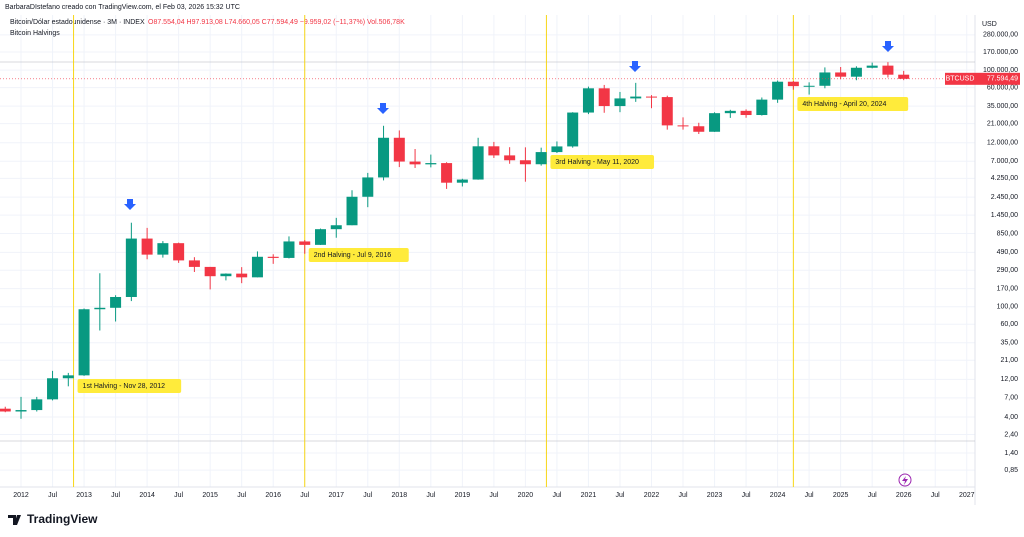 Image resolution: width=1024 pixels, height=537 pixels. What do you see at coordinates (129, 386) in the screenshot?
I see `halving-label-bg` at bounding box center [129, 386].